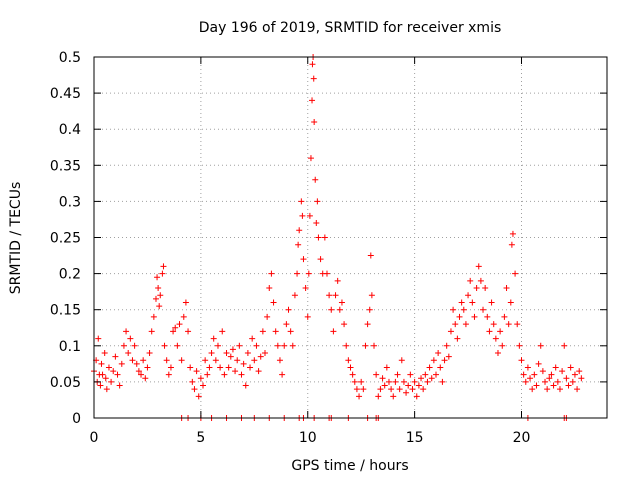  Describe the element at coordinates (65, 383) in the screenshot. I see `y-tick-label: 0.05` at that location.